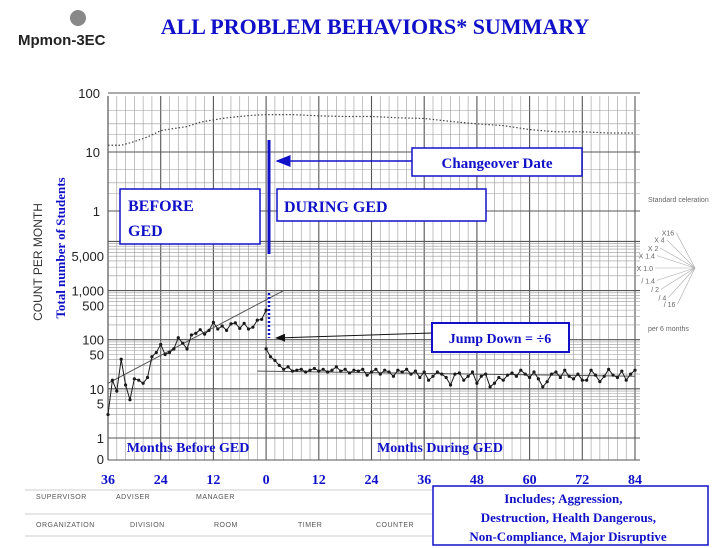 The height and width of the screenshot is (548, 717). I want to click on during-label: DURING GED, so click(336, 207).